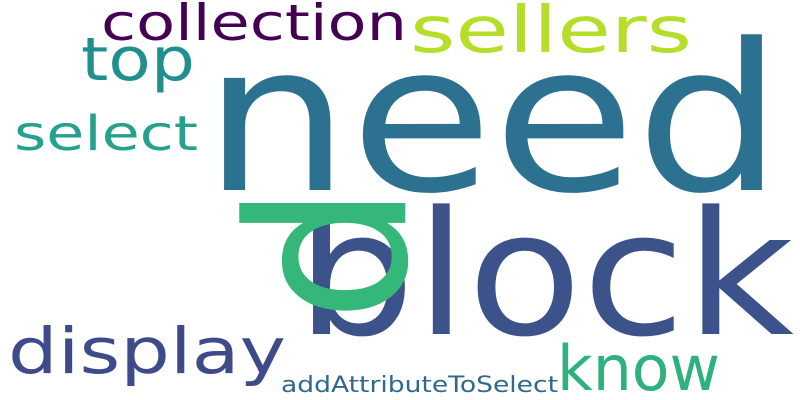 Image resolution: width=800 pixels, height=400 pixels. I want to click on word-display: display, so click(147, 351).